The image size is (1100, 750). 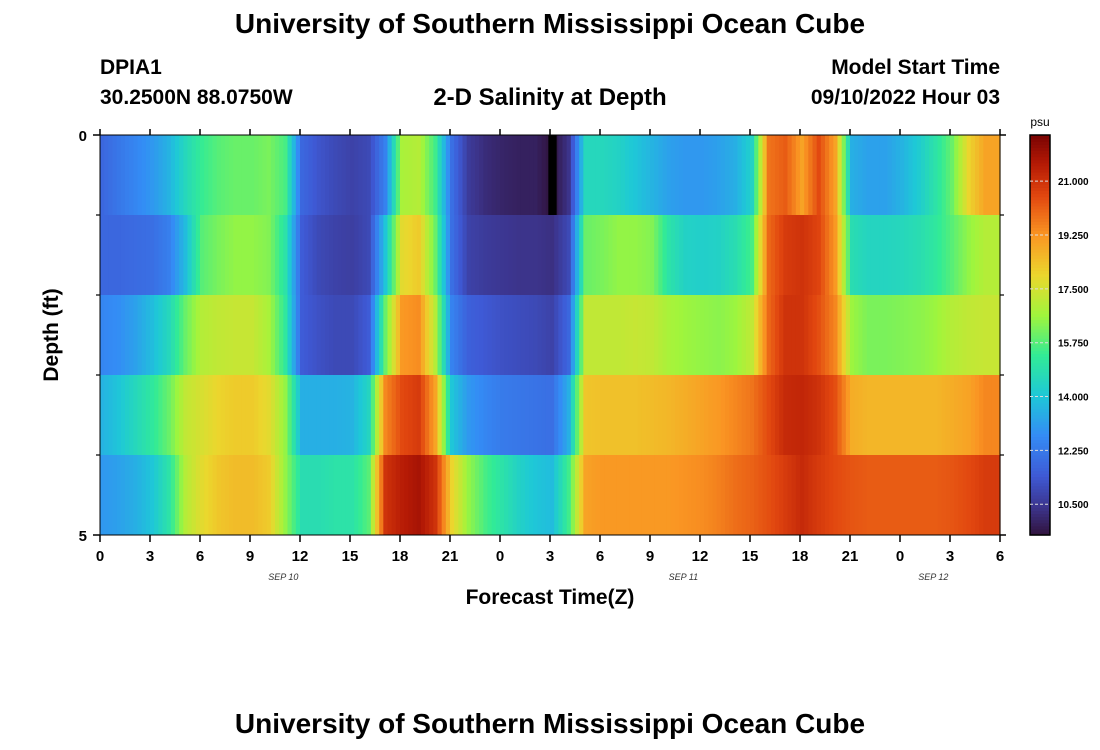 What do you see at coordinates (850, 556) in the screenshot?
I see `x-tick-label: 21` at bounding box center [850, 556].